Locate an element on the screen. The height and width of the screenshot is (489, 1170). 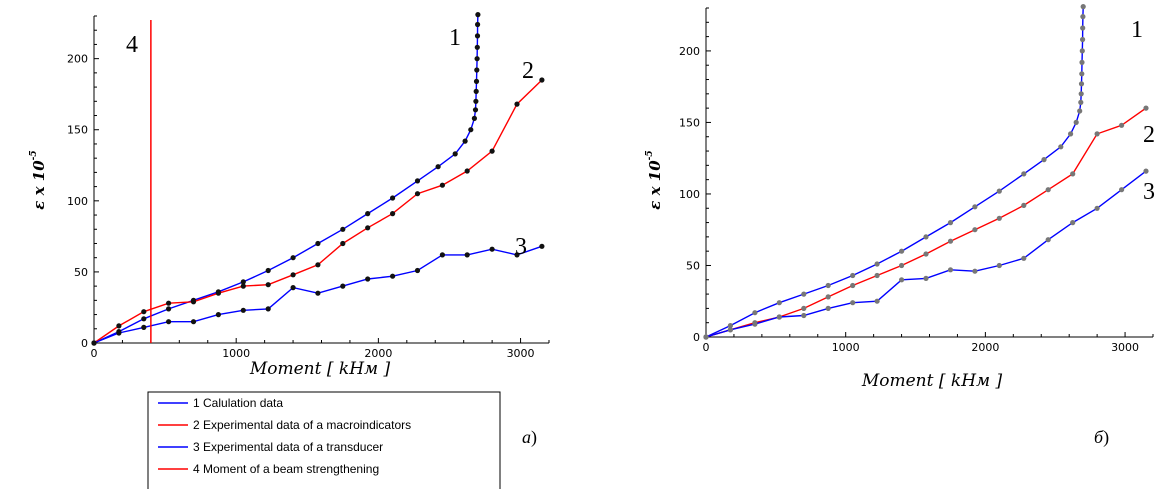
panel-label: a) is located at coordinates (529, 437).